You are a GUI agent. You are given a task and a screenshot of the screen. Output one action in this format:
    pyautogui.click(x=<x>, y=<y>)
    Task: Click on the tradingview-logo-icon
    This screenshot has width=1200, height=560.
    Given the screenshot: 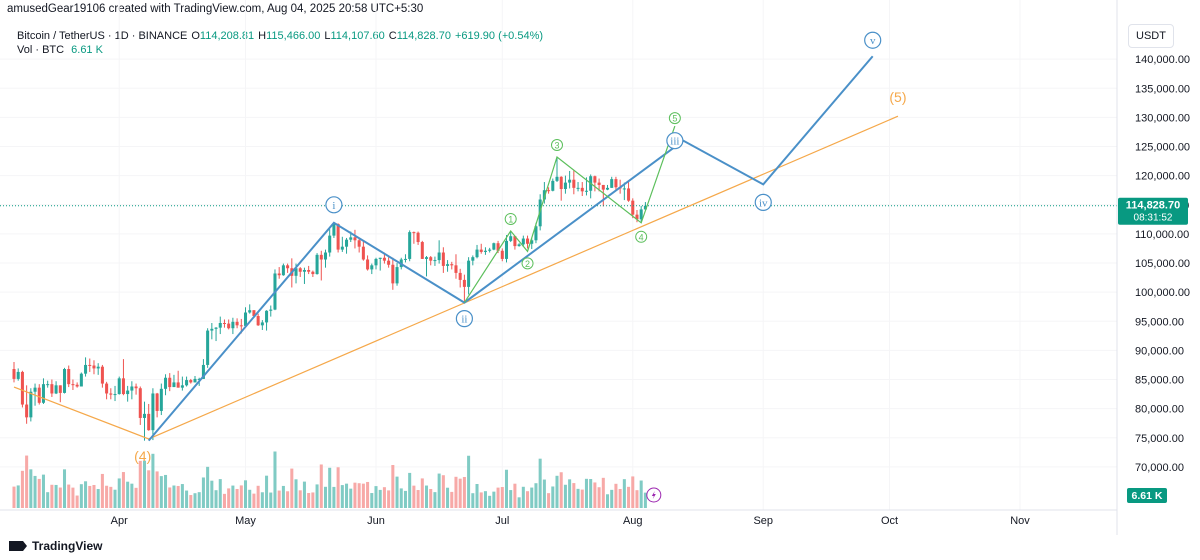 What is the action you would take?
    pyautogui.click(x=18, y=546)
    